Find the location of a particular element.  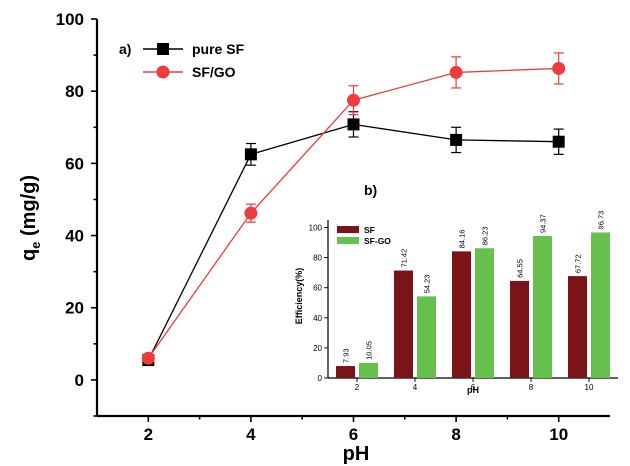

bar-value-label: 64.55 is located at coordinates (520, 268).